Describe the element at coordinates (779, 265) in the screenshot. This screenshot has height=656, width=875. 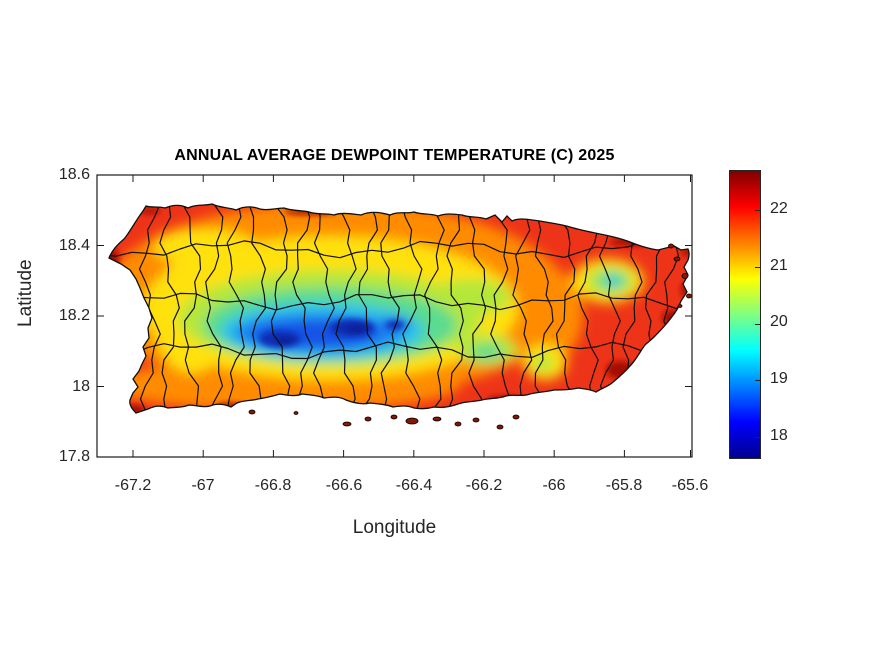
I see `colorbar-tick-label: 21` at that location.